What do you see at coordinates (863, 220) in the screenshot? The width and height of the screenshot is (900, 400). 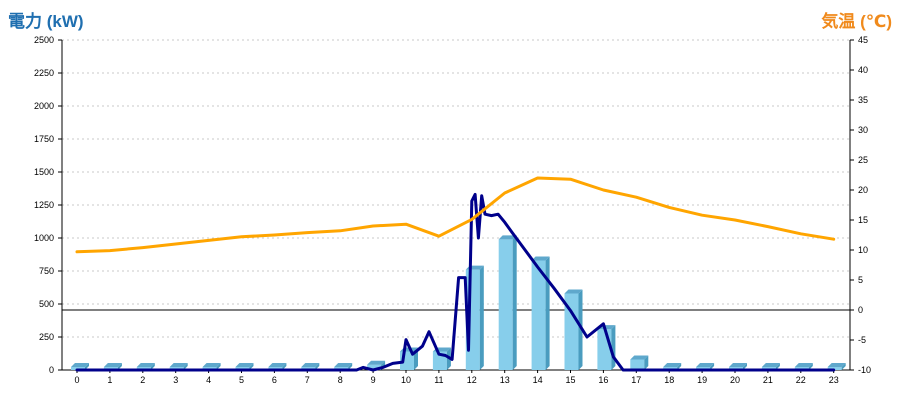 I see `right-axis-tick-label: 15` at bounding box center [863, 220].